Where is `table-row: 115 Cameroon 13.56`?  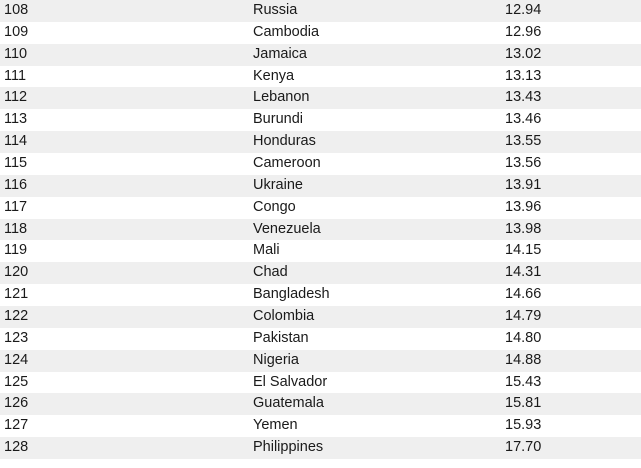
table-row: 115 Cameroon 13.56 is located at coordinates (320, 164).